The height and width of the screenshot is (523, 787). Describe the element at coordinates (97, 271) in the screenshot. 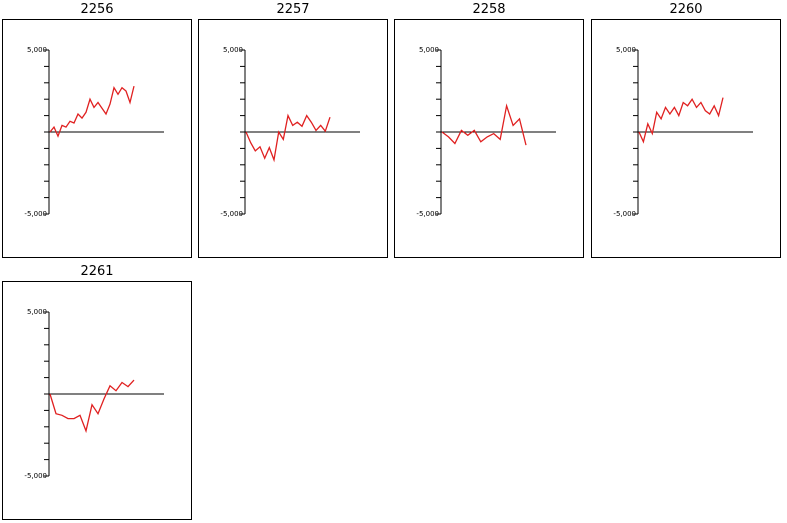

I see `chart-title: 2261` at that location.